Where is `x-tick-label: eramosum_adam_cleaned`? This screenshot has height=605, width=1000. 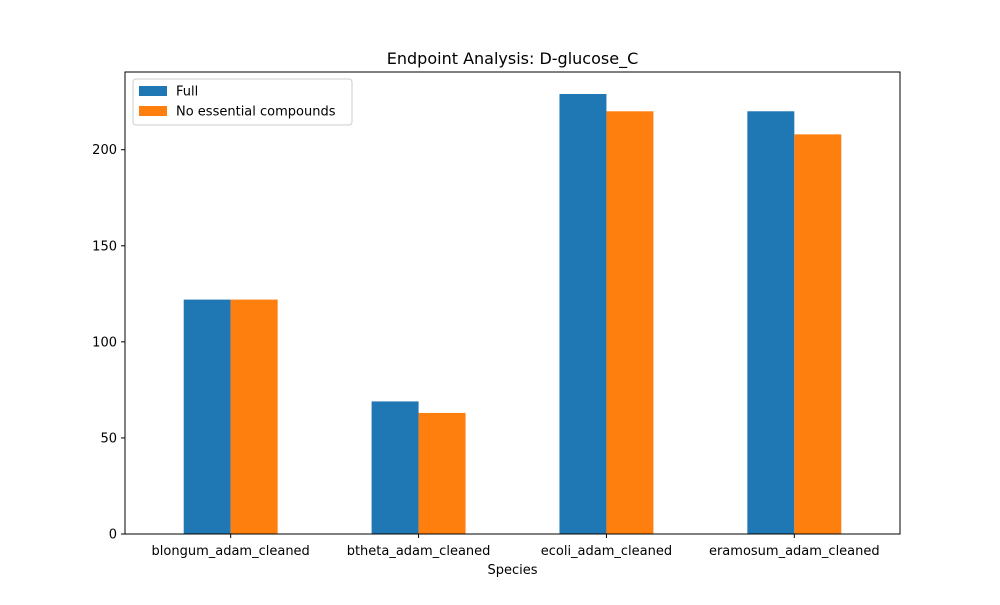 x-tick-label: eramosum_adam_cleaned is located at coordinates (794, 551).